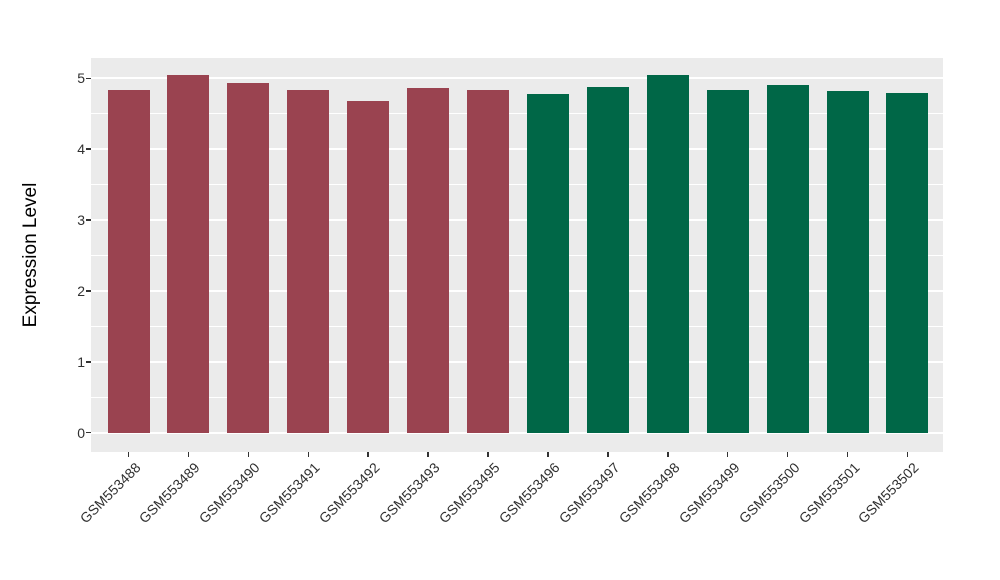 This screenshot has width=1000, height=580. What do you see at coordinates (248, 257) in the screenshot?
I see `bar-GSM553490` at bounding box center [248, 257].